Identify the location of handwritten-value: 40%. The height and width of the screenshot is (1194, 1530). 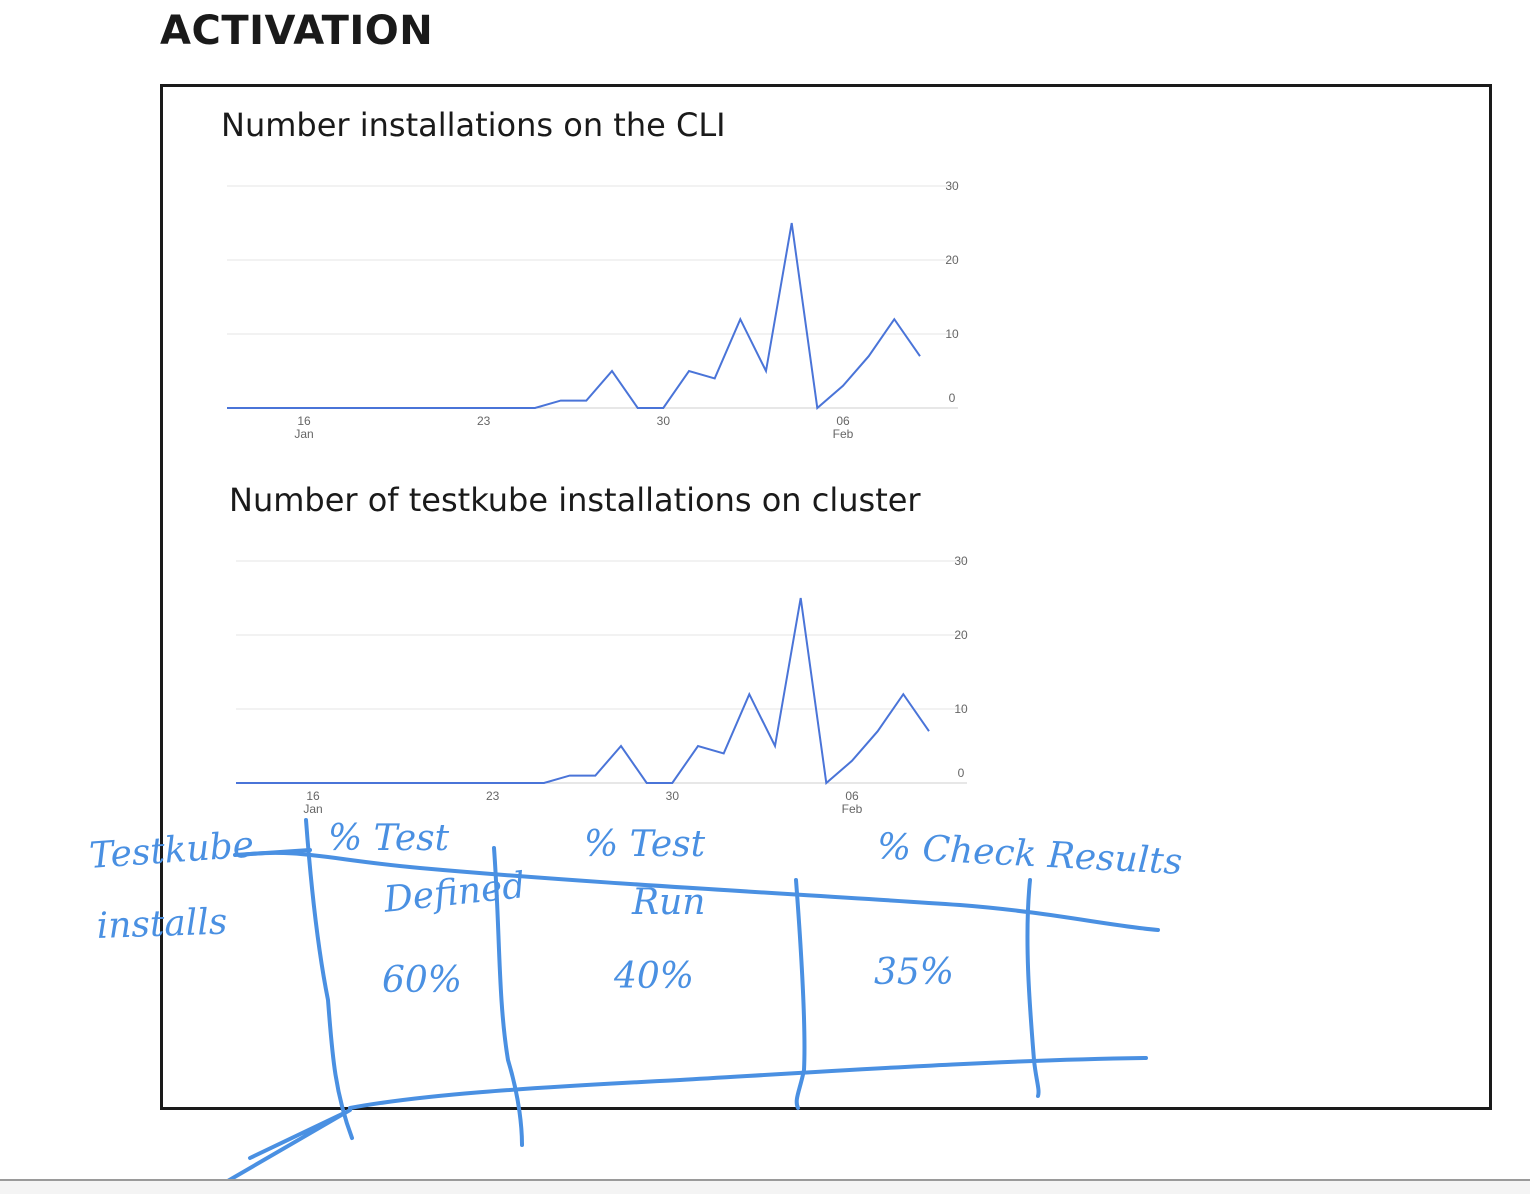
(654, 976).